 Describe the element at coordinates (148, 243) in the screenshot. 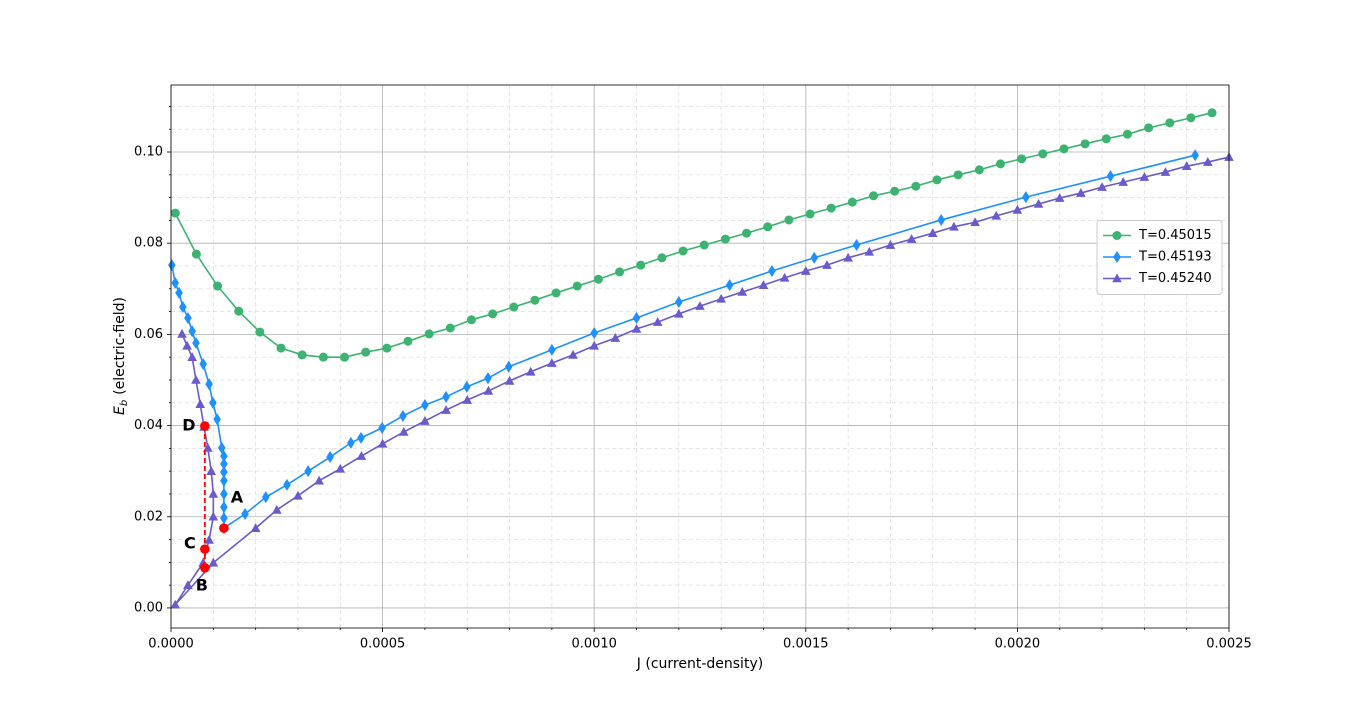

I see `y-tick-label: 0.08` at that location.